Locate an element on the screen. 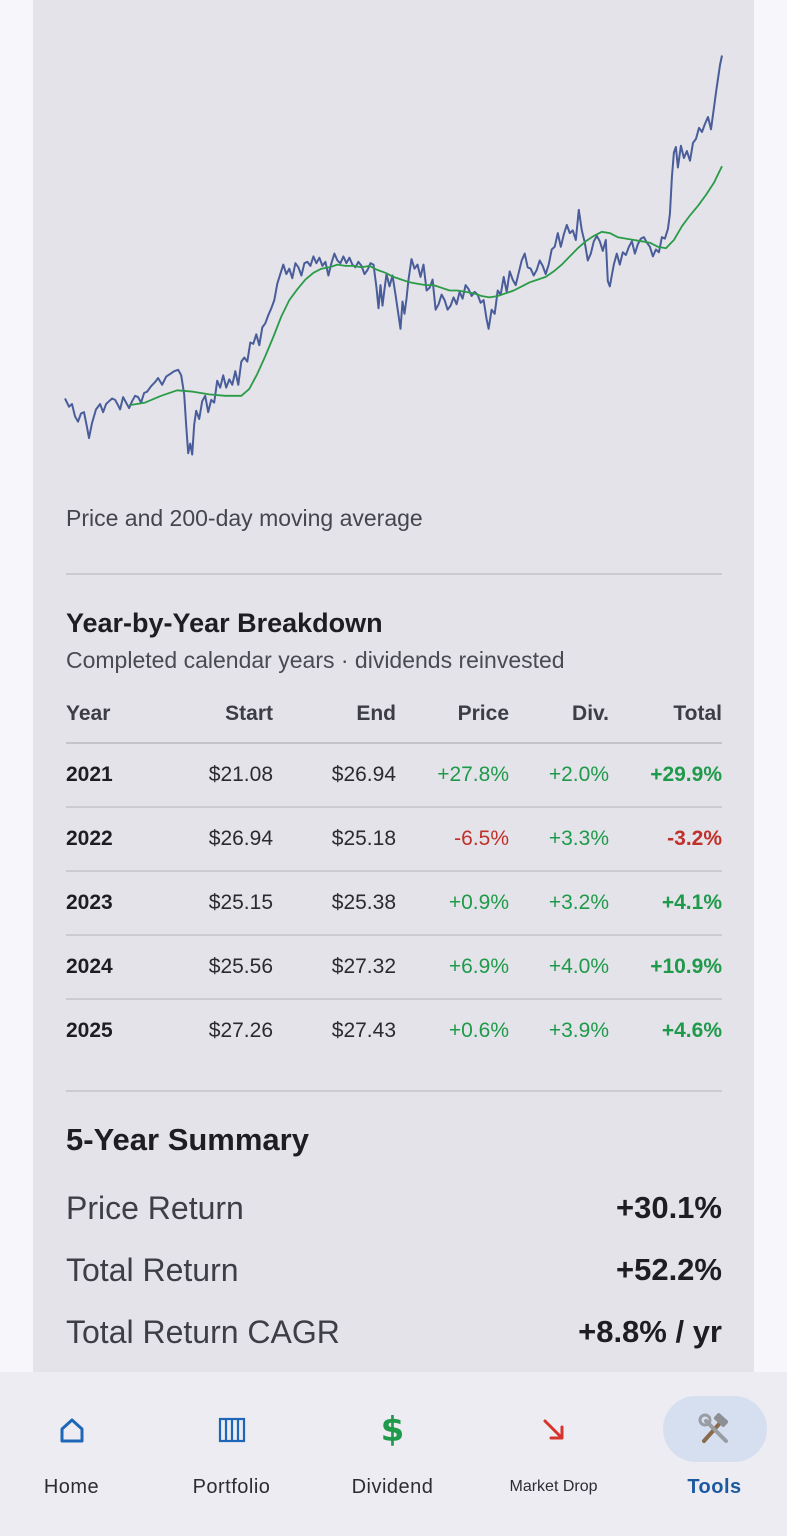 This screenshot has height=1536, width=787. row-start: $26.94 is located at coordinates (240, 838).